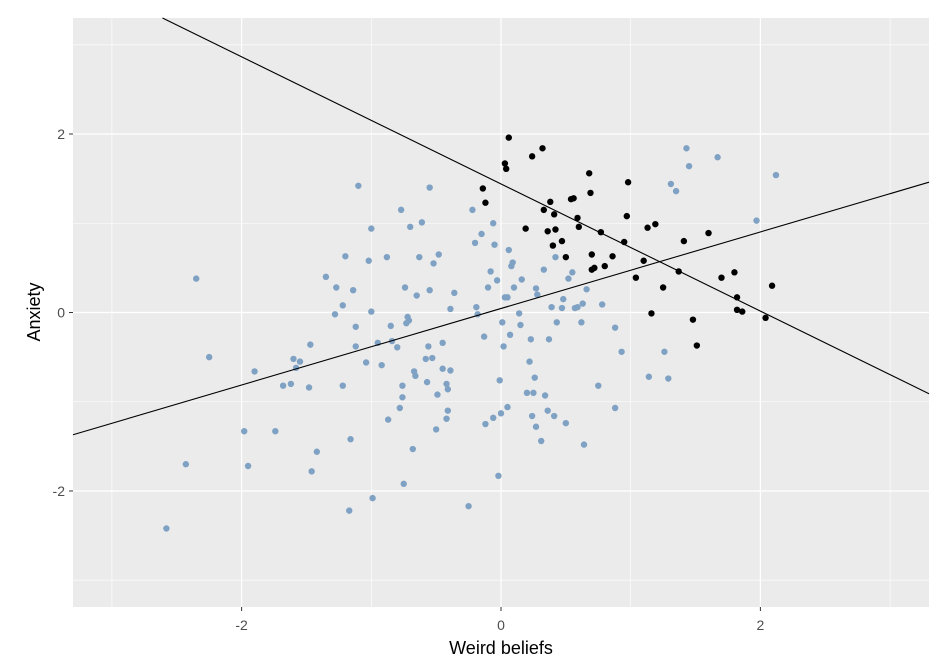 This screenshot has height=671, width=945. What do you see at coordinates (34, 311) in the screenshot?
I see `y-axis-title: Anxiety` at bounding box center [34, 311].